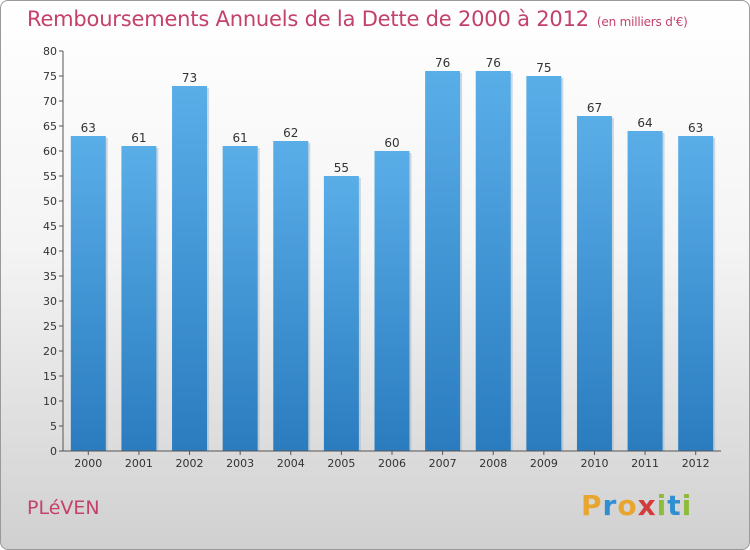  I want to click on x-tick-label: 2010, so click(594, 463).